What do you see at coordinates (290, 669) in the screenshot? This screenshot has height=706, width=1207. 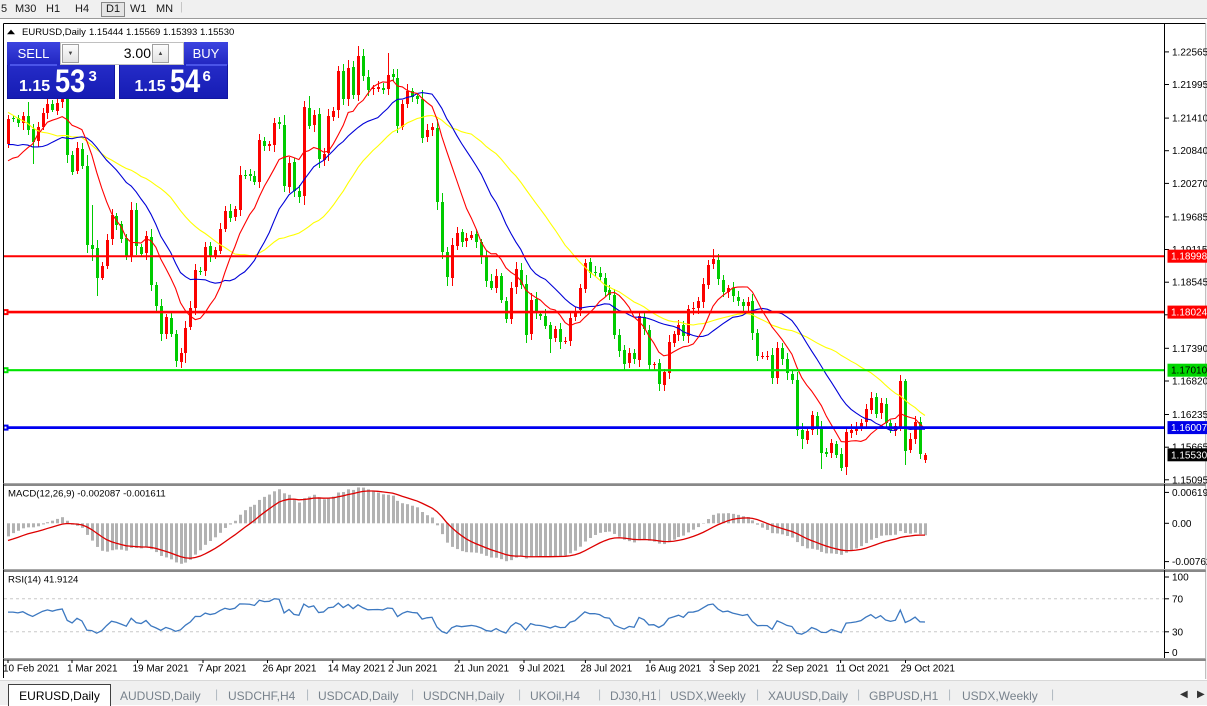 I see `svg-text: 26 Apr 2021` at bounding box center [290, 669].